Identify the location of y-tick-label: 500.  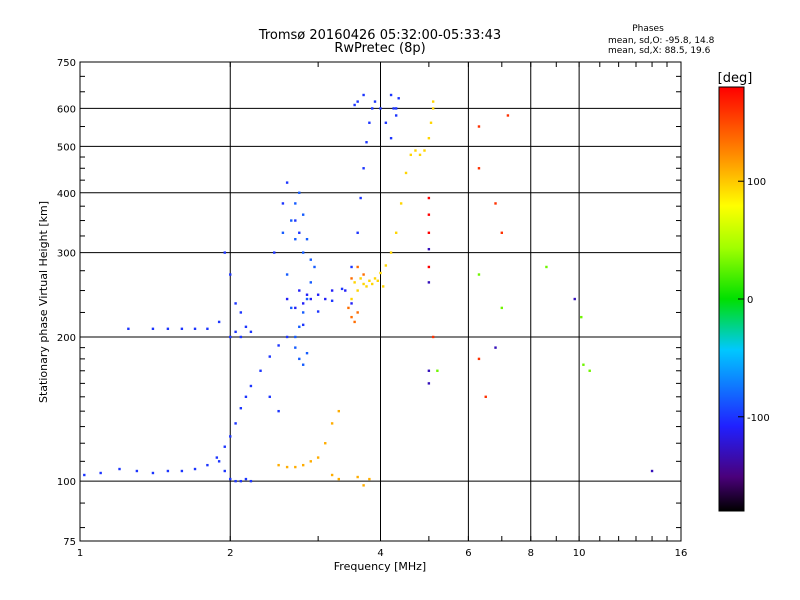
(66, 147).